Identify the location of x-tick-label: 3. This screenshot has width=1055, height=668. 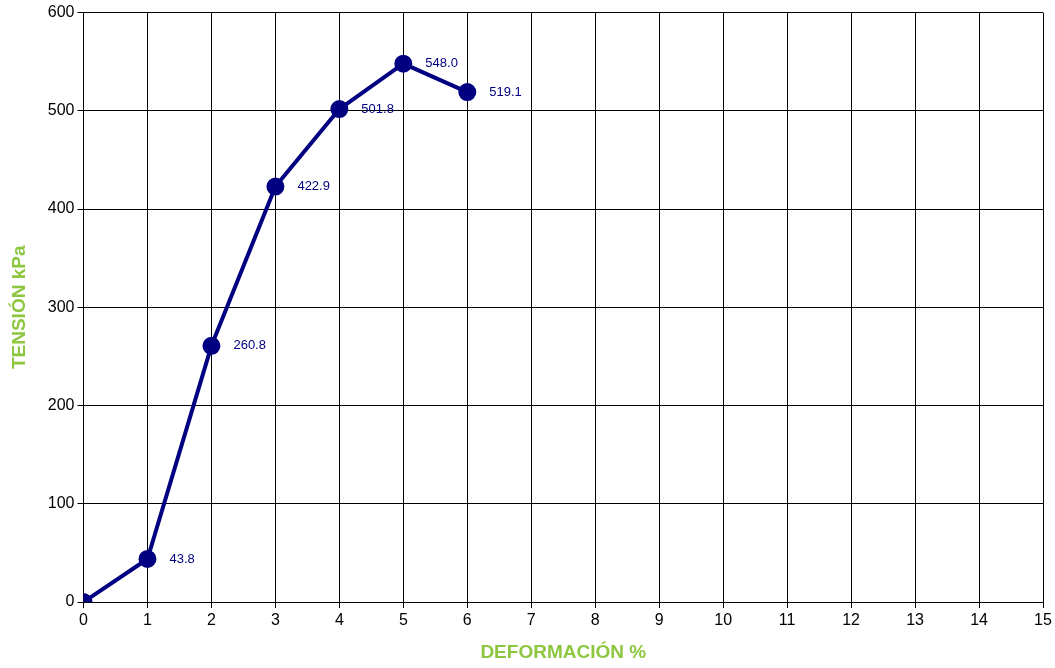
(275, 620).